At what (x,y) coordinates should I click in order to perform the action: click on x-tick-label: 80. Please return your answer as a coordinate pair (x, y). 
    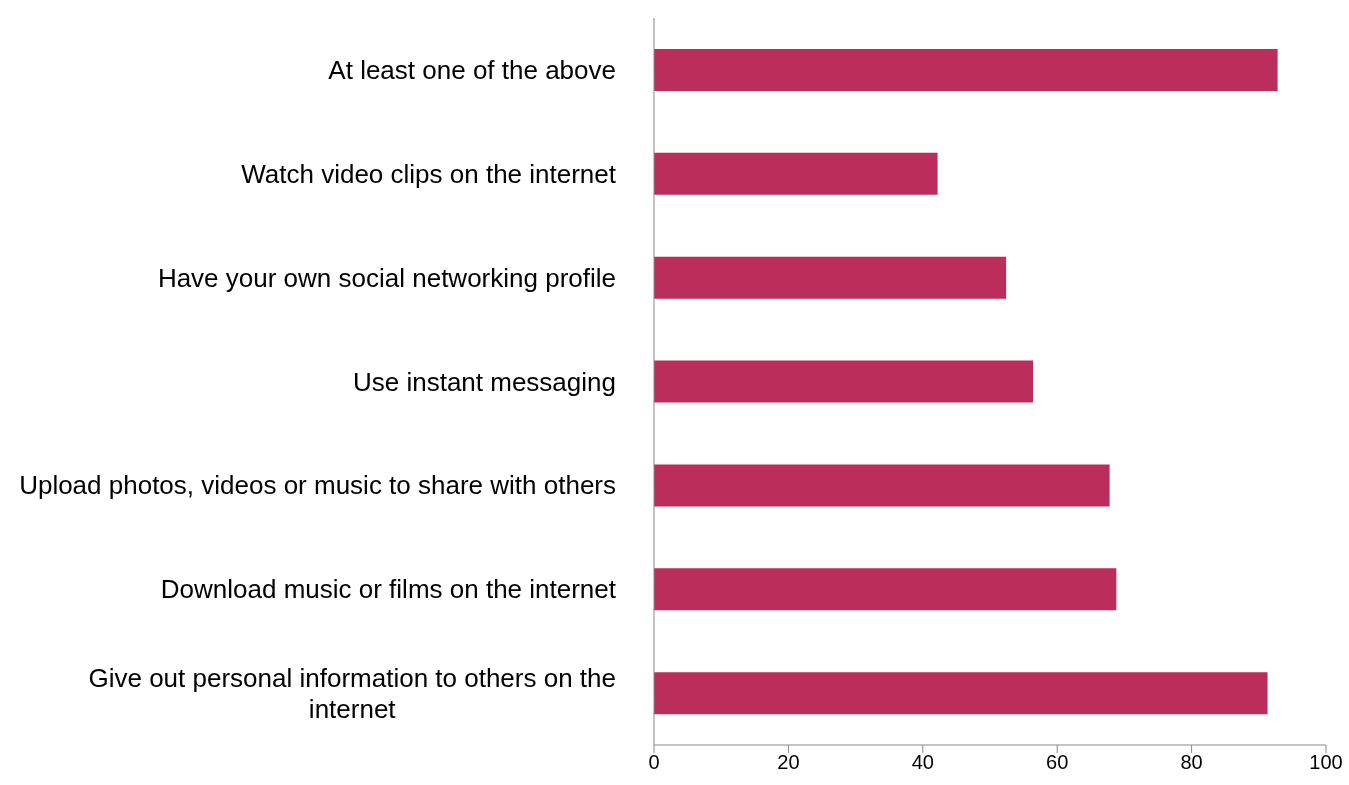
    Looking at the image, I should click on (1191, 762).